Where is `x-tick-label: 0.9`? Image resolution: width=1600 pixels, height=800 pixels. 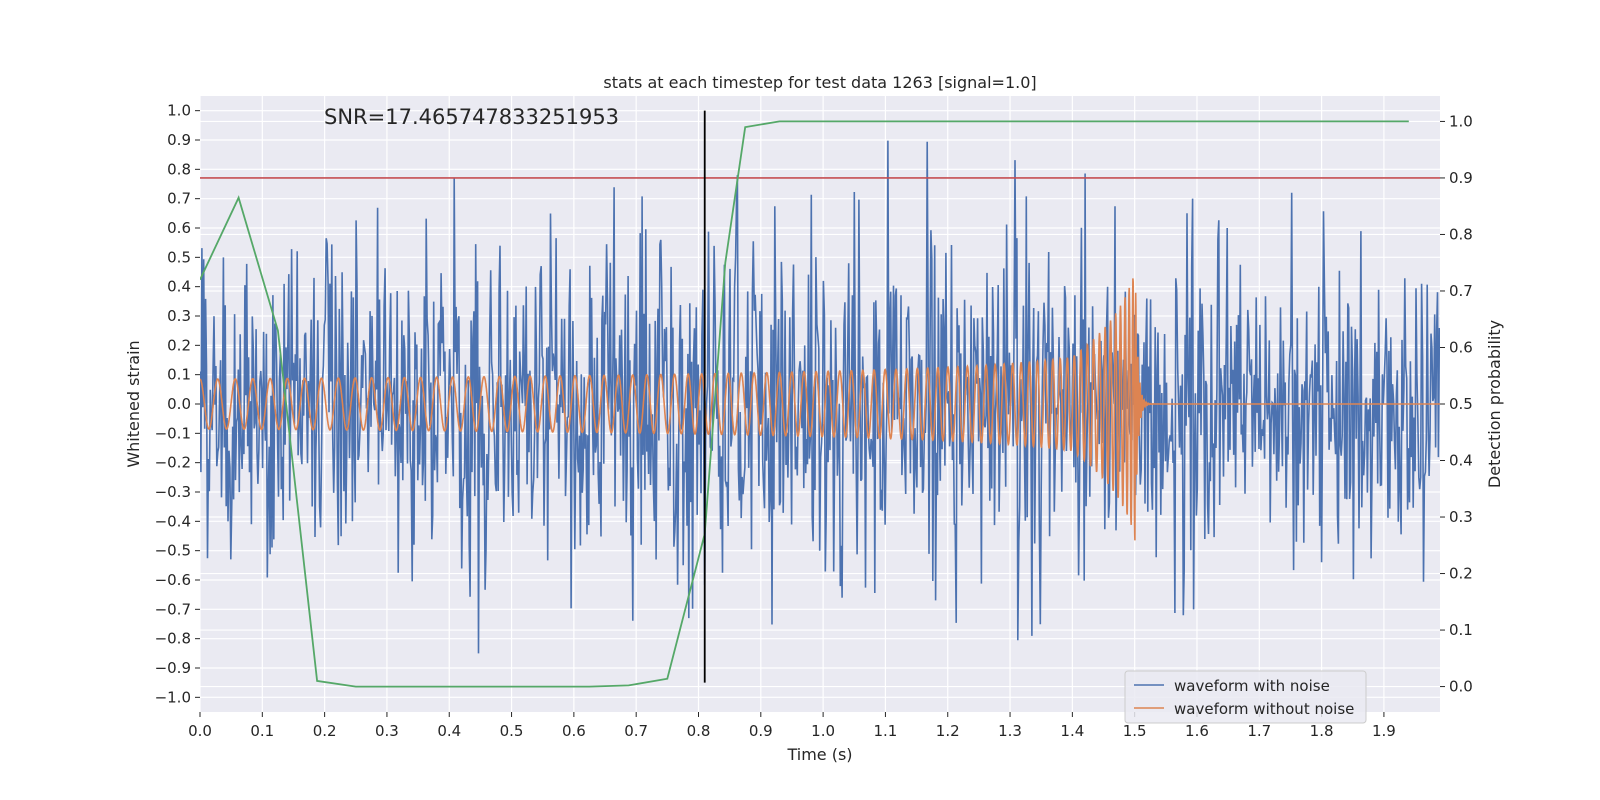
x-tick-label: 0.9 is located at coordinates (761, 731).